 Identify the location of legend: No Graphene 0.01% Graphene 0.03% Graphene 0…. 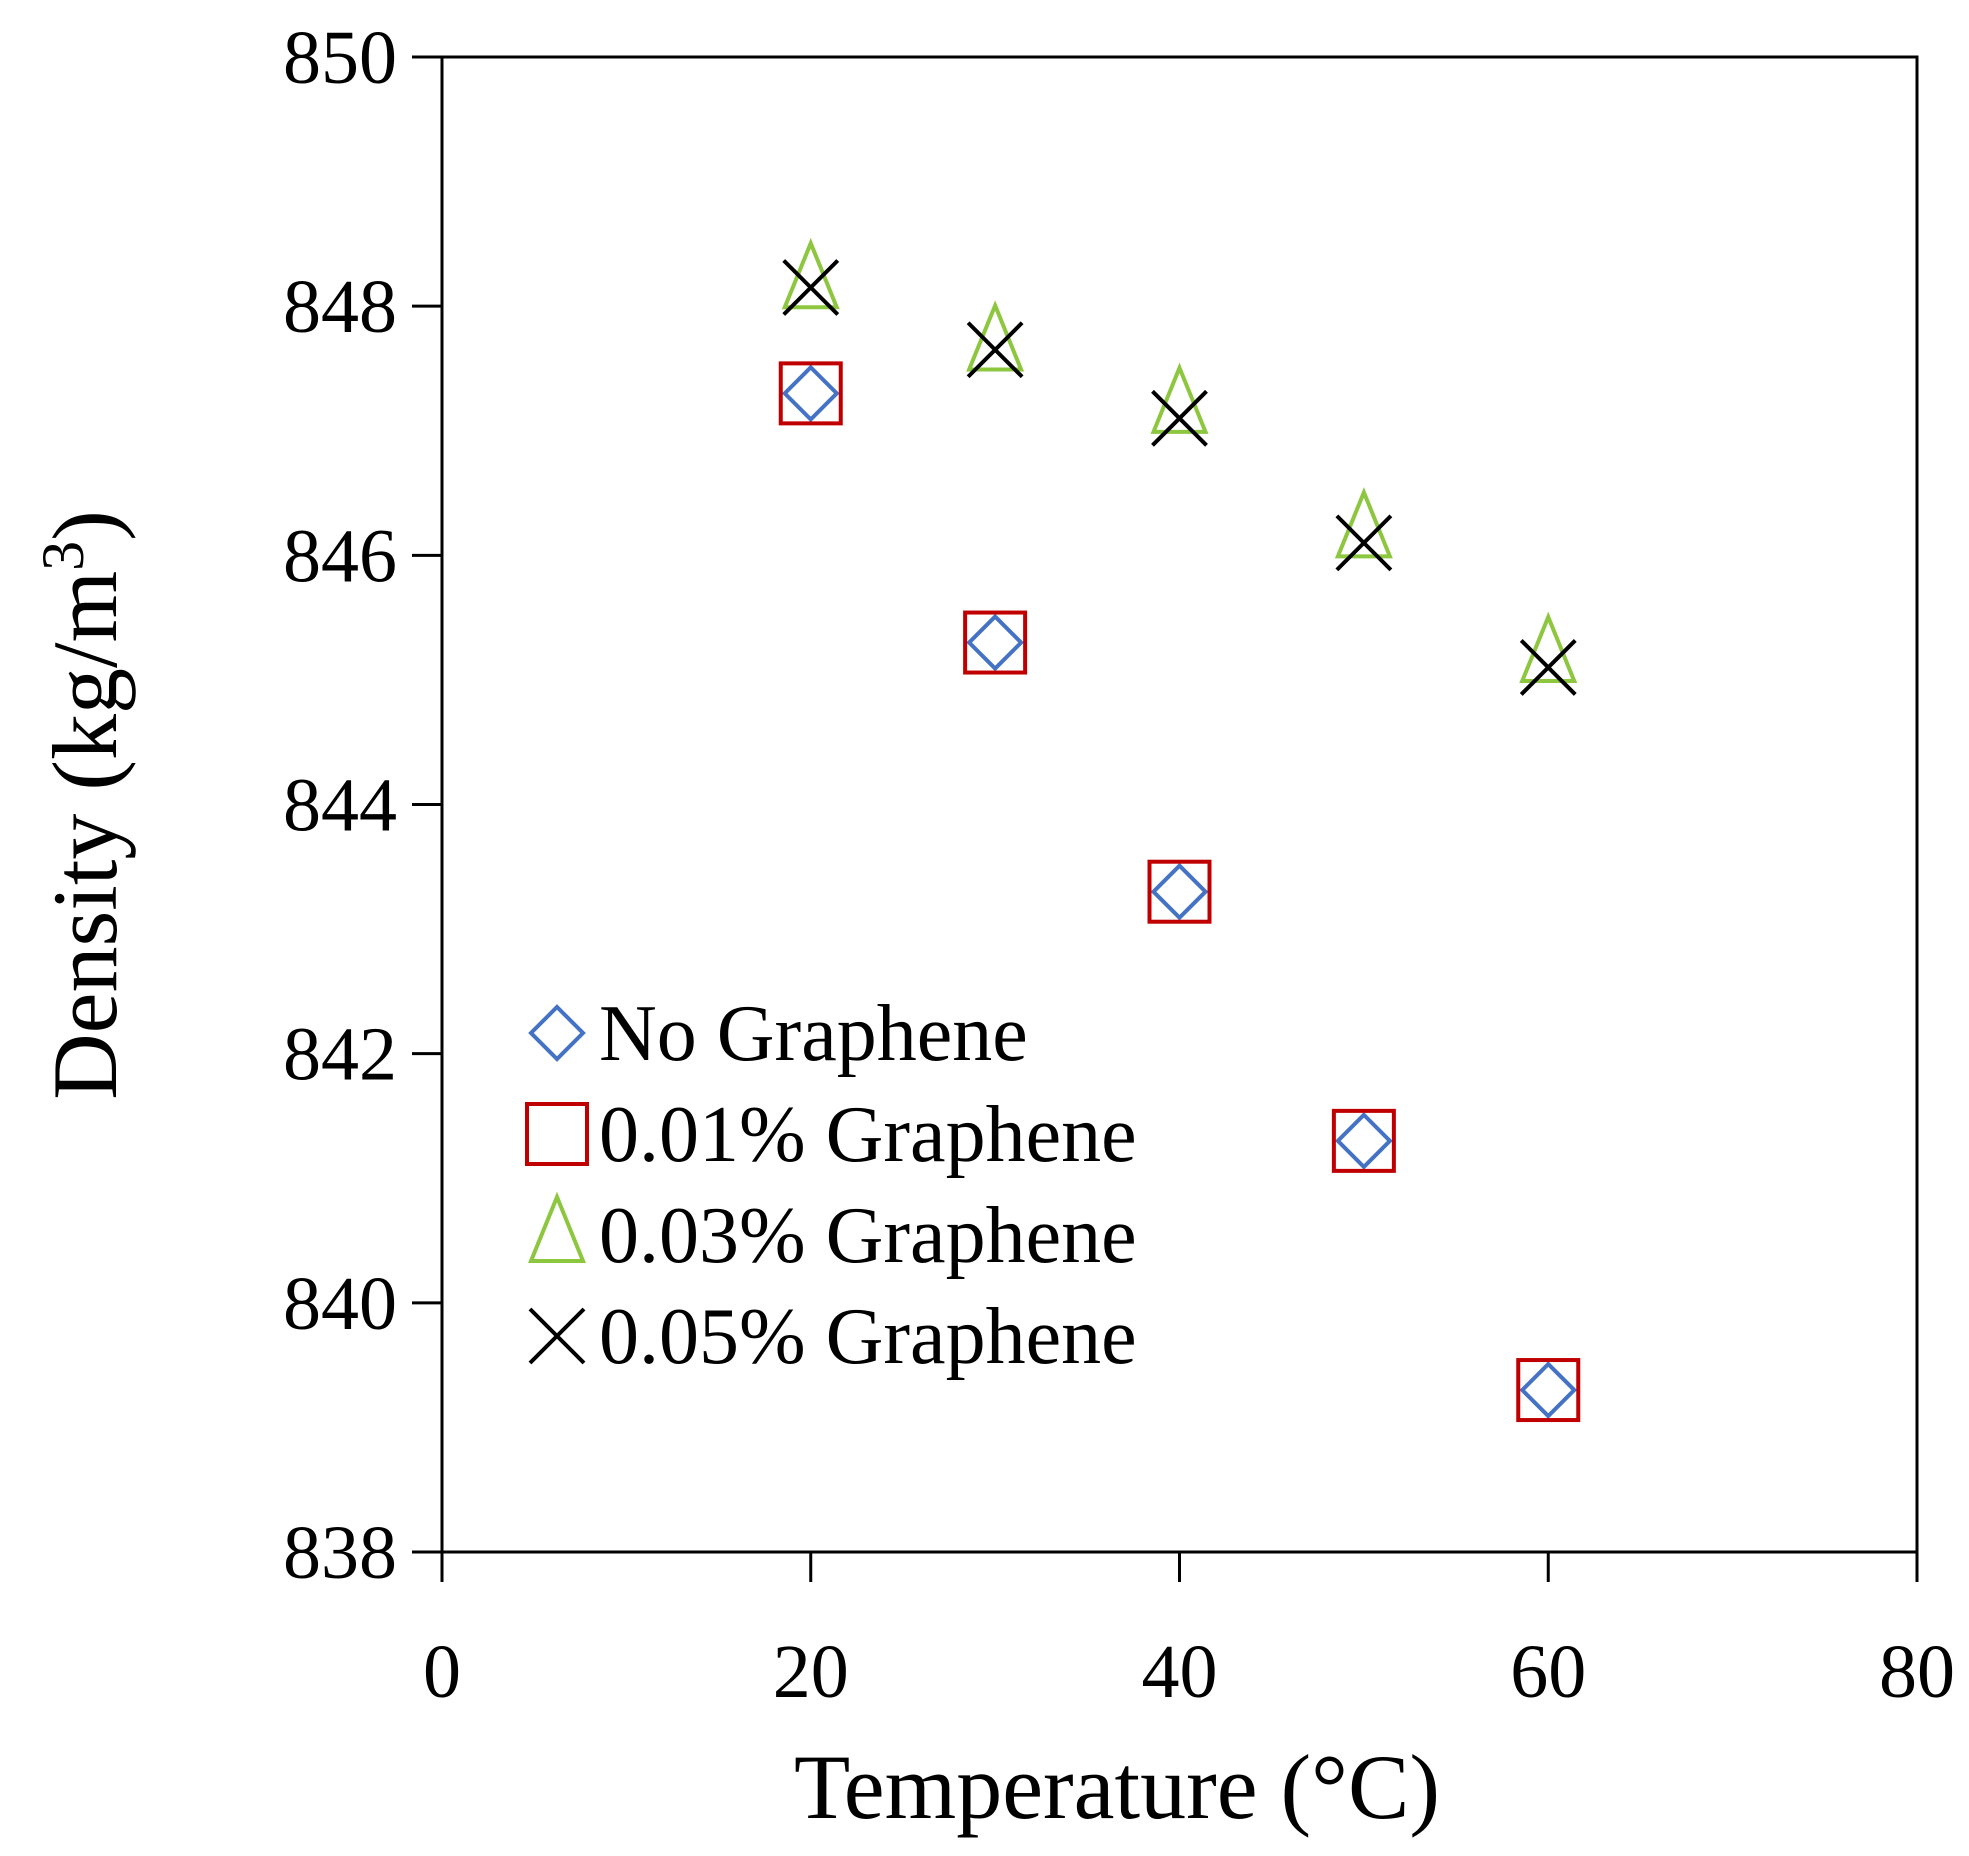
(831, 1185).